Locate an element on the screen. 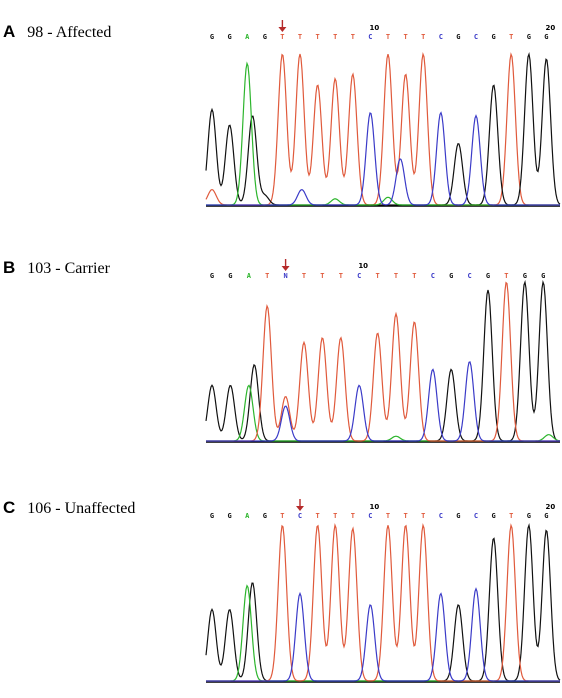 This screenshot has width=562, height=698. base-call-c-16: C is located at coordinates (476, 516).